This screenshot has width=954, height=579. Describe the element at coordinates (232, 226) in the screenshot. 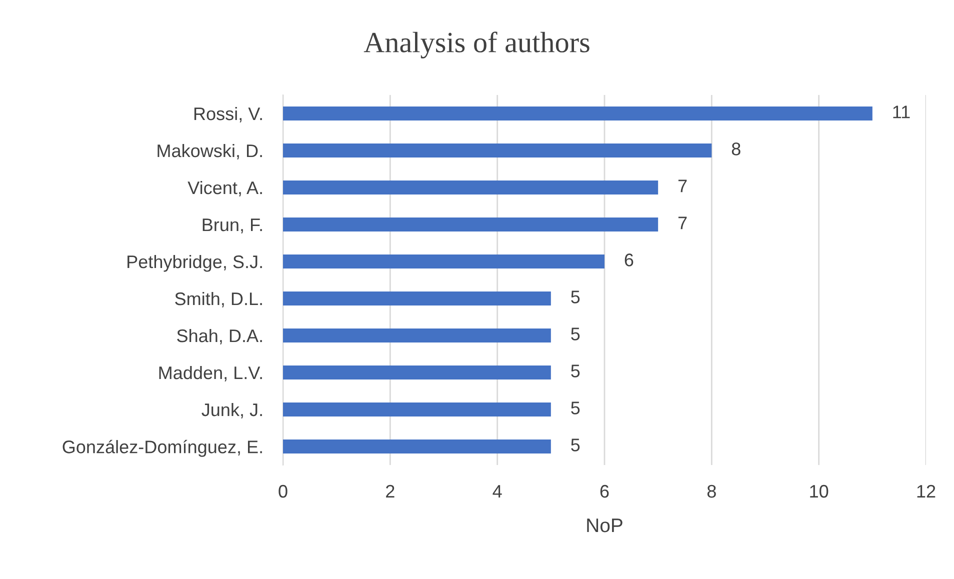

I see `y-tick-label: Brun, F.` at that location.